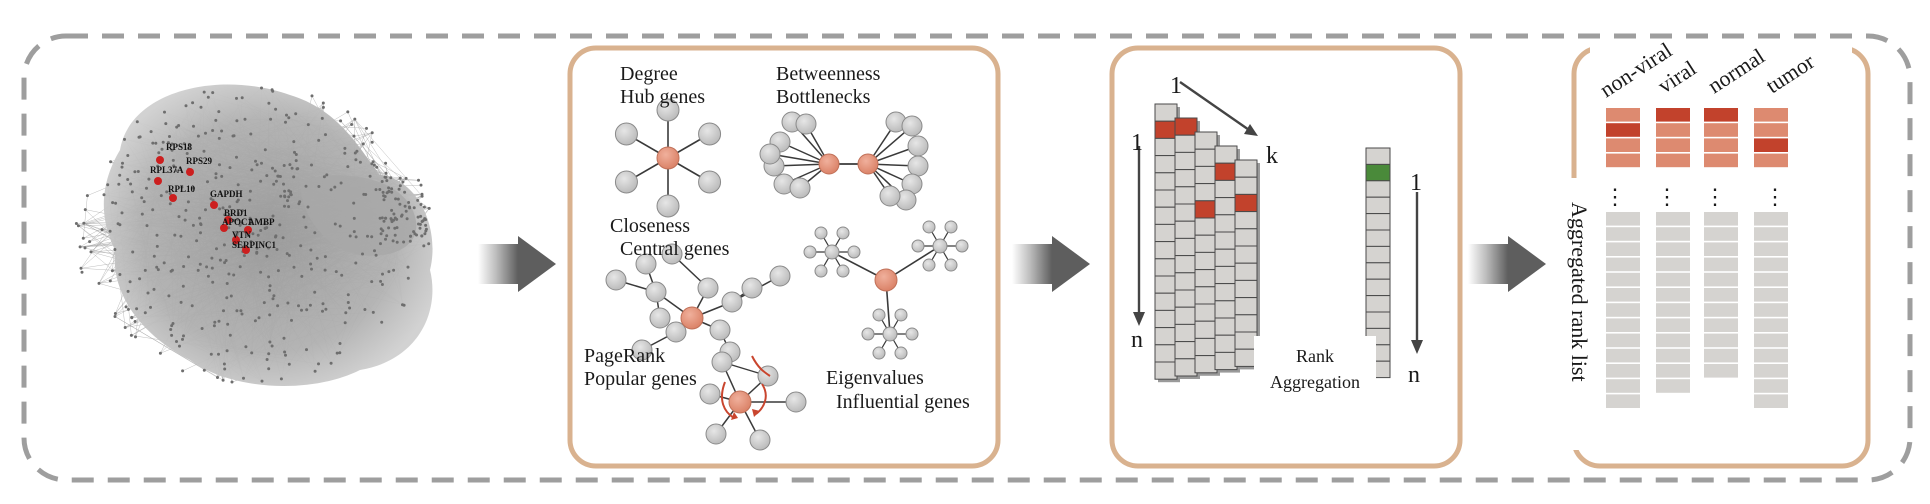  I want to click on highlighted-genes, so click(203, 205).